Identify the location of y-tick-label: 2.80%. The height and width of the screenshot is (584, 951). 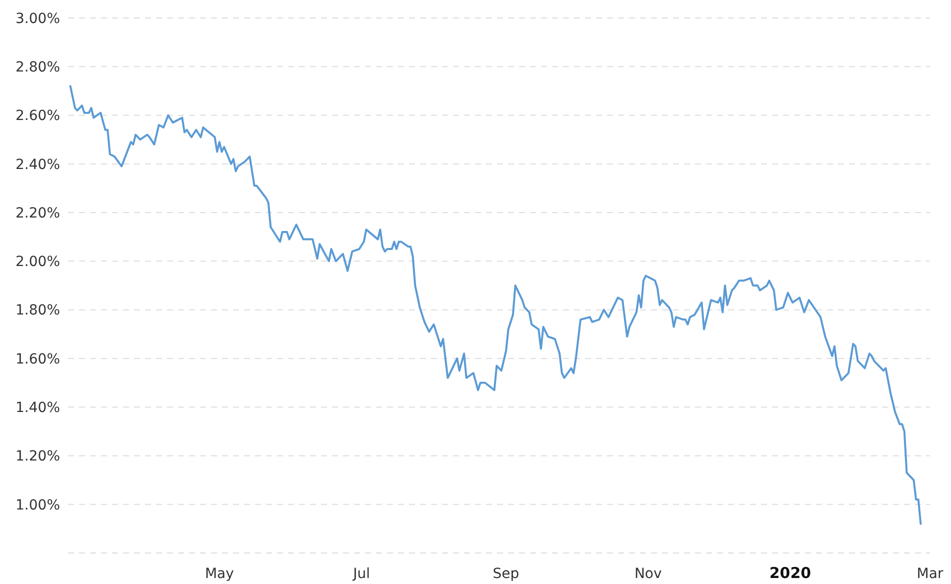
(38, 68).